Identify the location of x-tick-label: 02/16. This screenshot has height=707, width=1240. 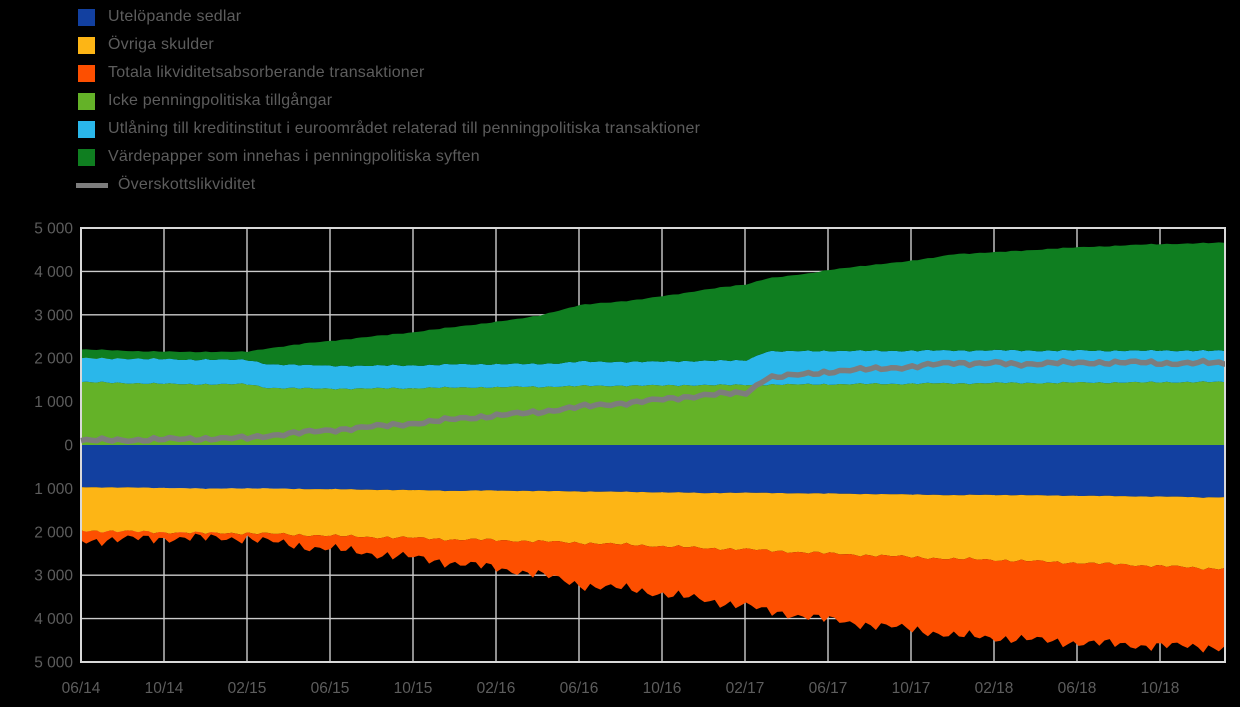
(496, 688).